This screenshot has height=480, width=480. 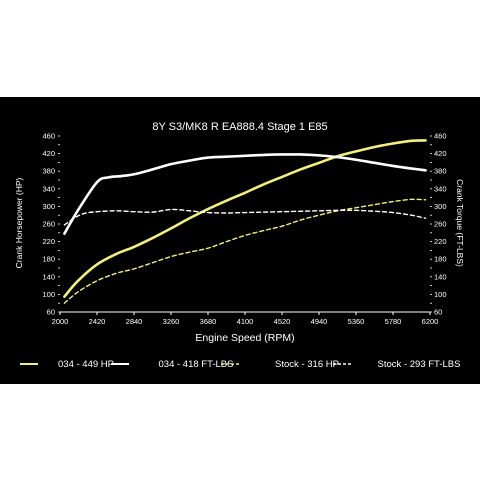 I want to click on x-tick-label: 2420, so click(x=97, y=321).